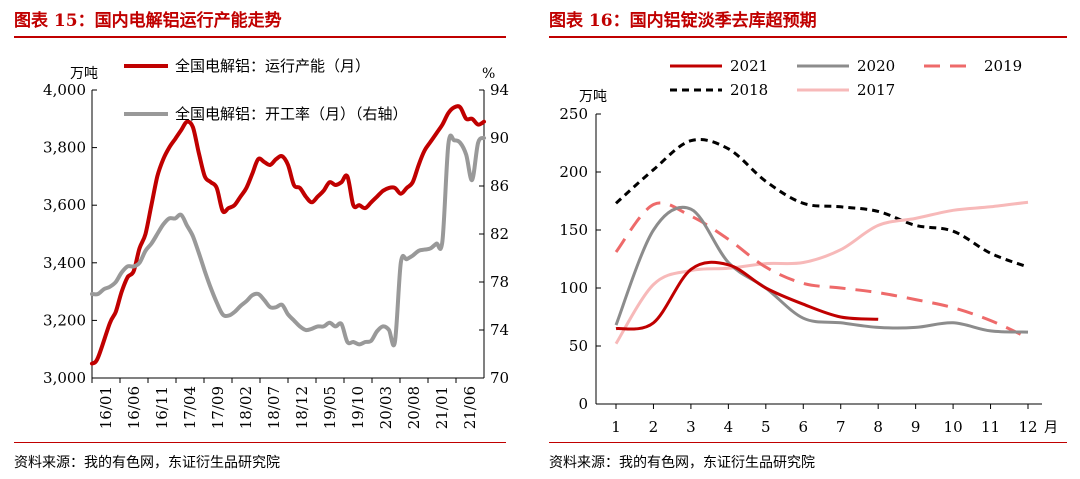  I want to click on right-legend-label-2019: 2019, so click(1003, 66).